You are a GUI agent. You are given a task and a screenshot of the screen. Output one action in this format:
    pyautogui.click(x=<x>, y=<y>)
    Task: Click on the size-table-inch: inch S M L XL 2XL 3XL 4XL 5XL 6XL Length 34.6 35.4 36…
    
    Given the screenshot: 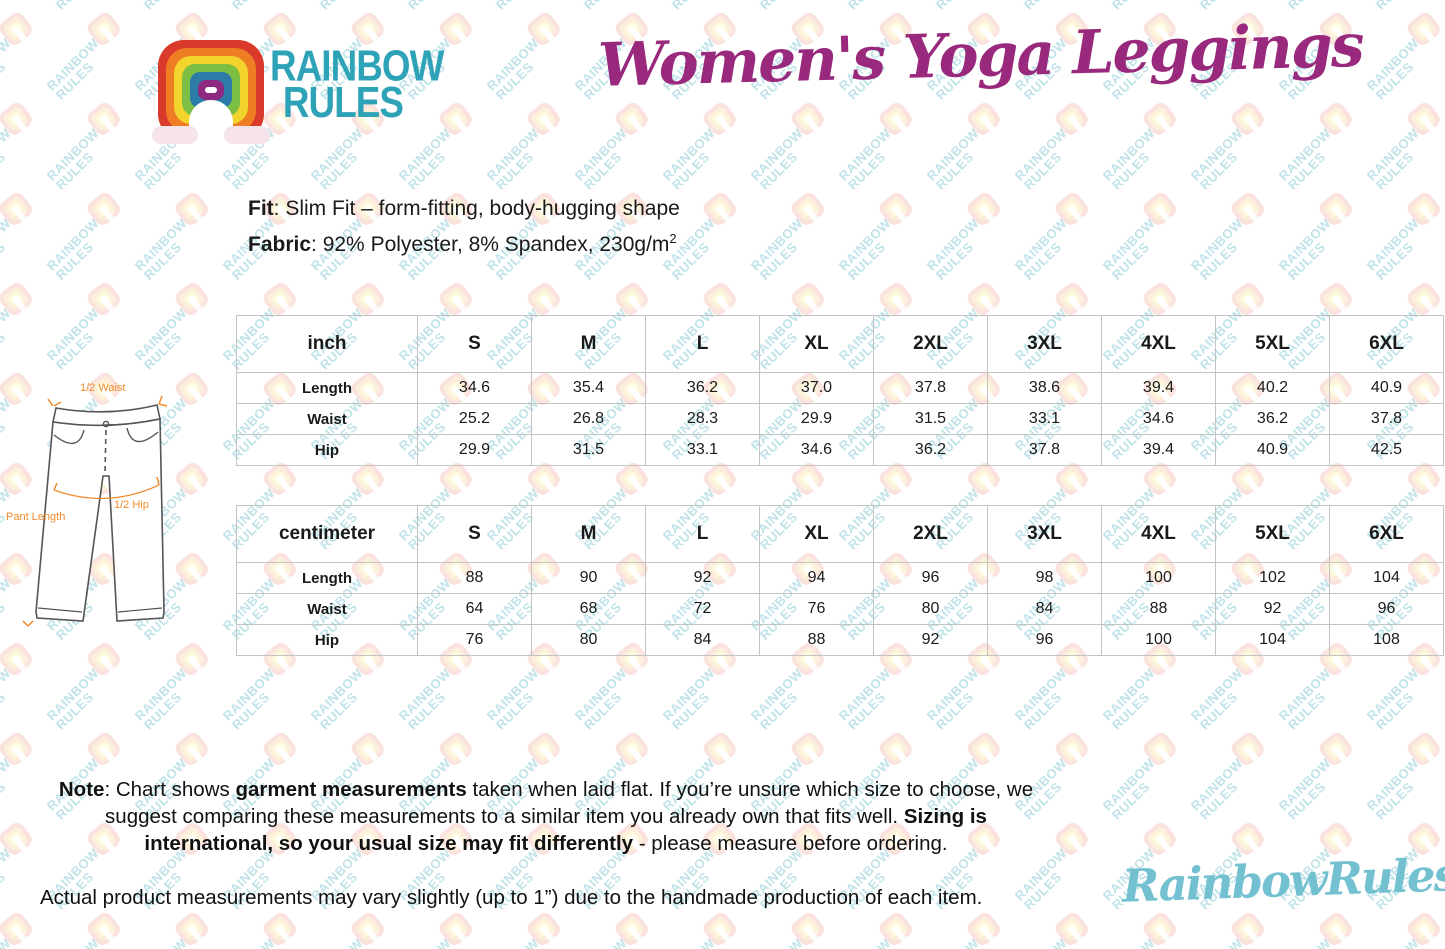 What is the action you would take?
    pyautogui.click(x=840, y=390)
    